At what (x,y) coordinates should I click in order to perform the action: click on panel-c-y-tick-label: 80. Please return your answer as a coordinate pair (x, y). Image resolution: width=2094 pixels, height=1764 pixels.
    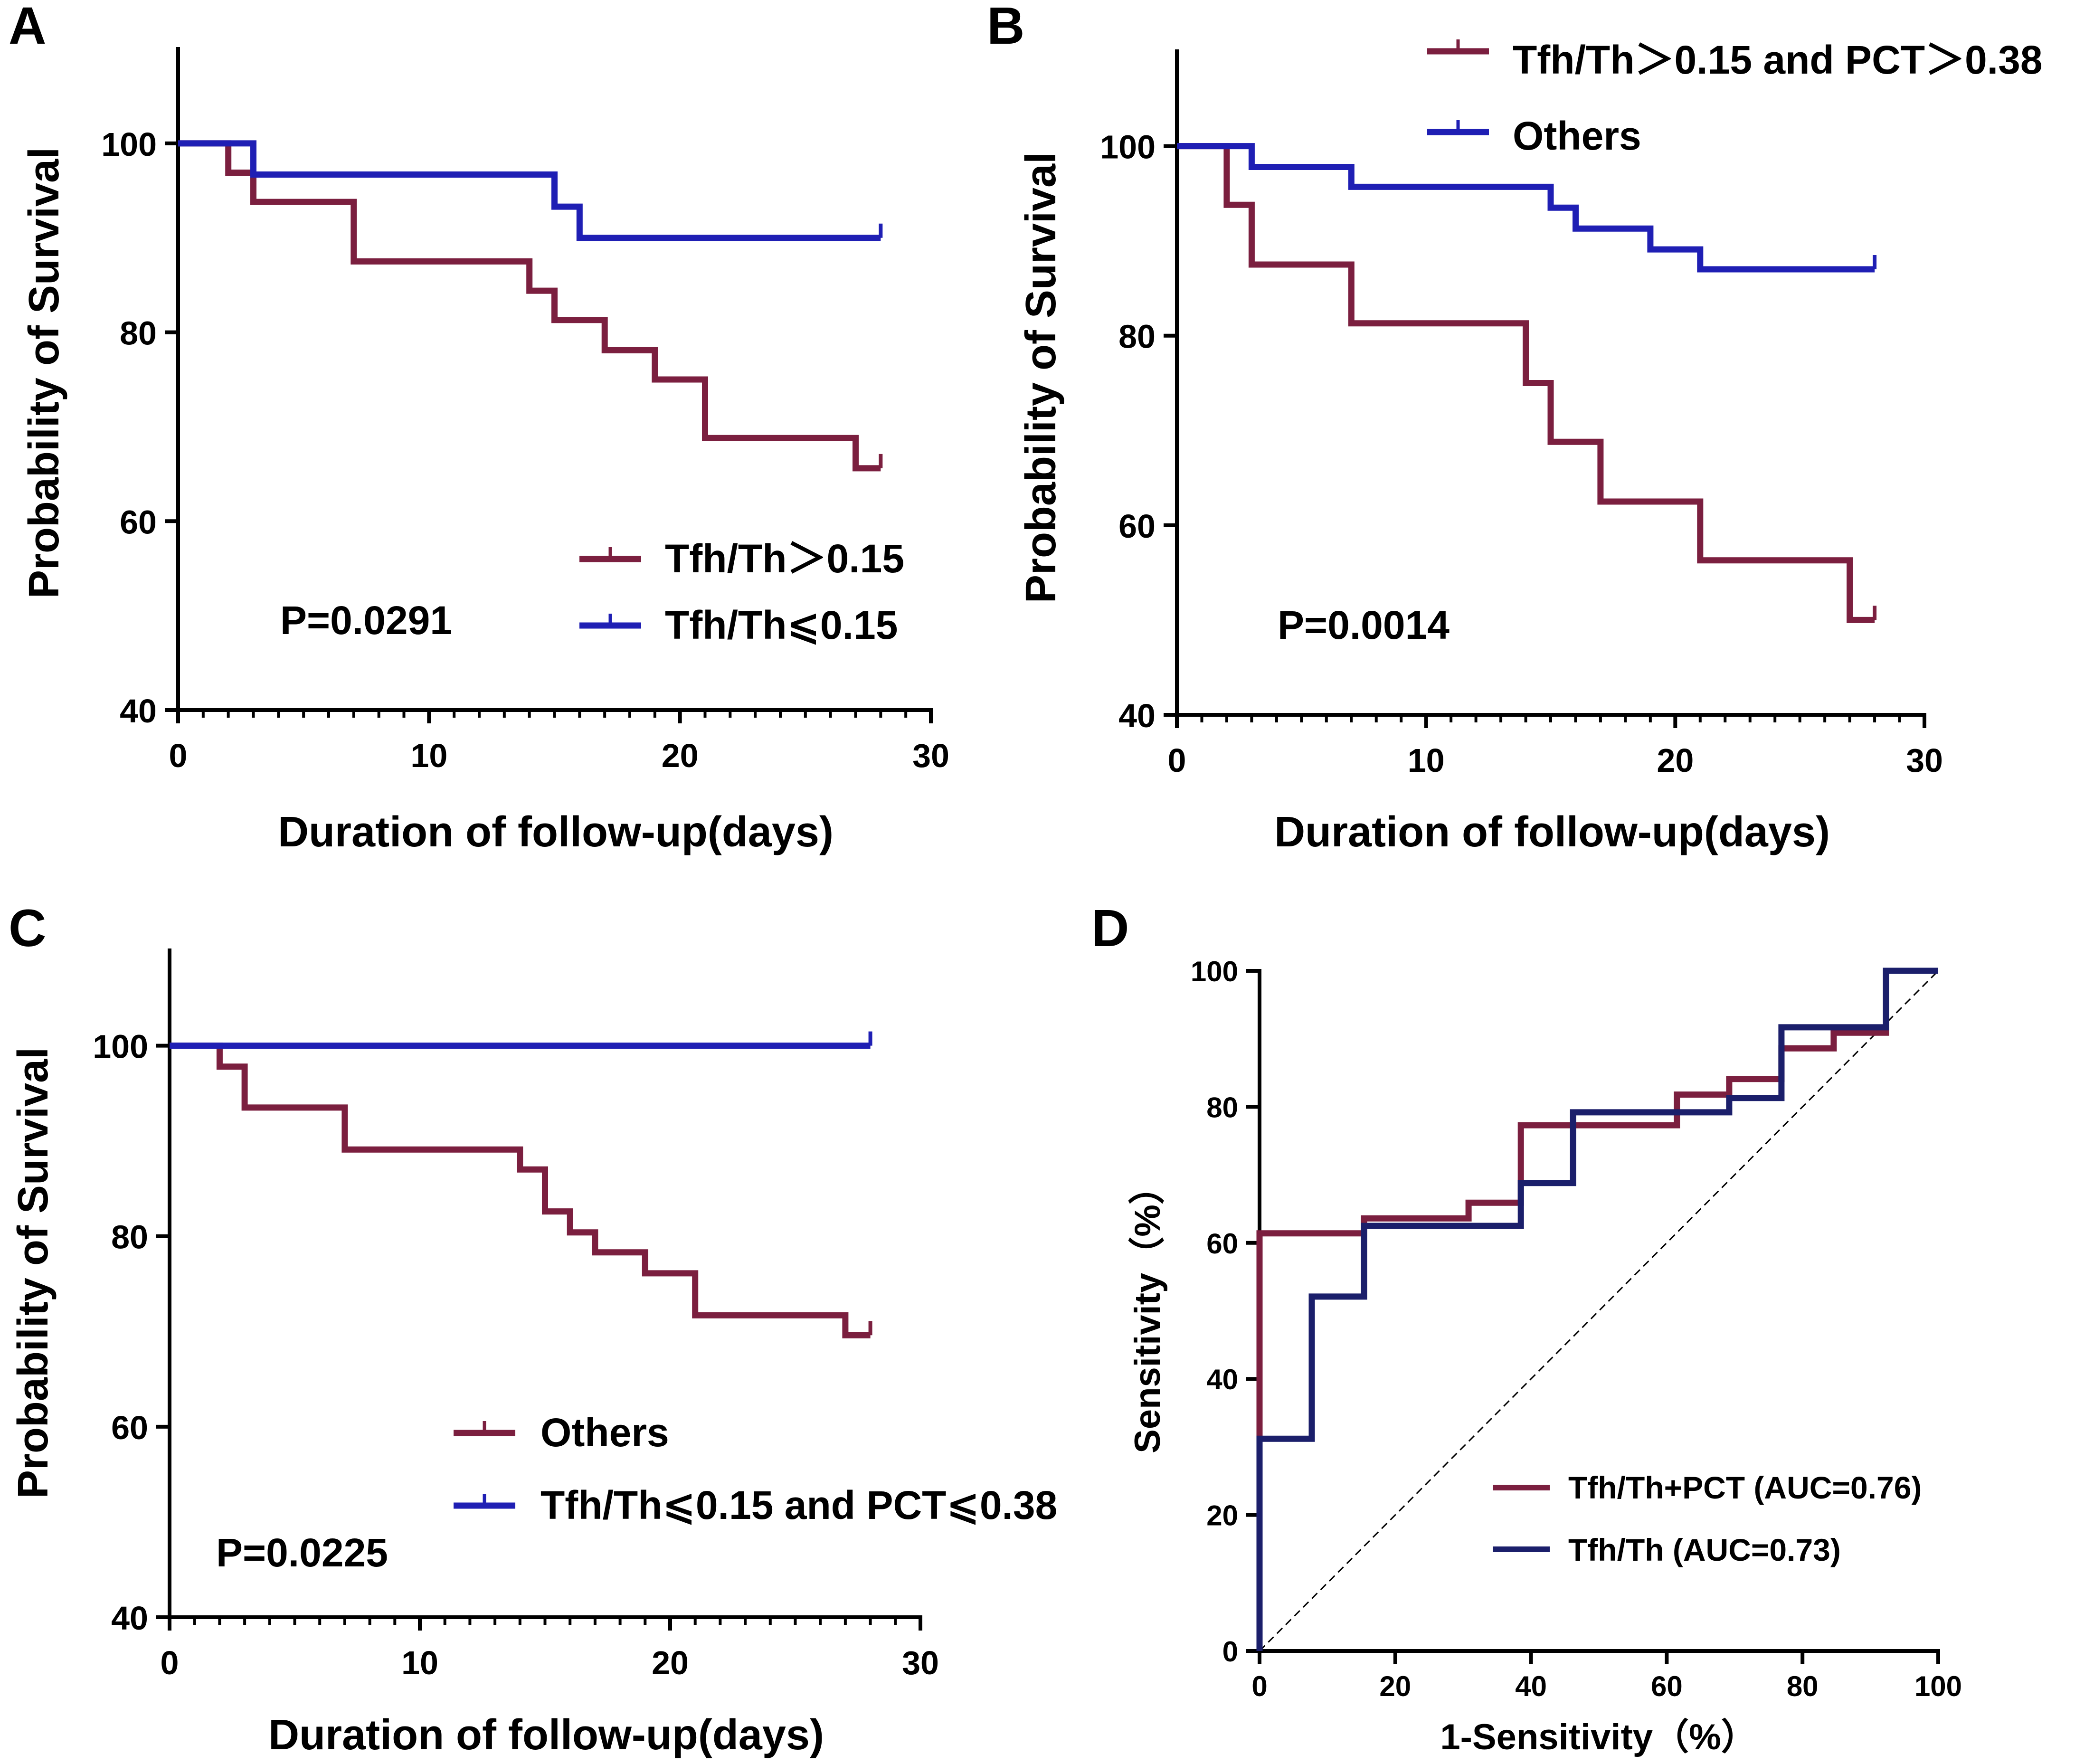
    Looking at the image, I should click on (129, 1237).